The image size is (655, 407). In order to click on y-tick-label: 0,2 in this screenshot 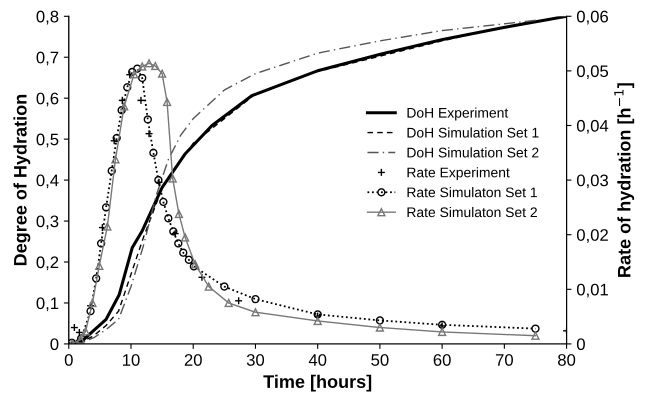, I will do `click(47, 263)`.